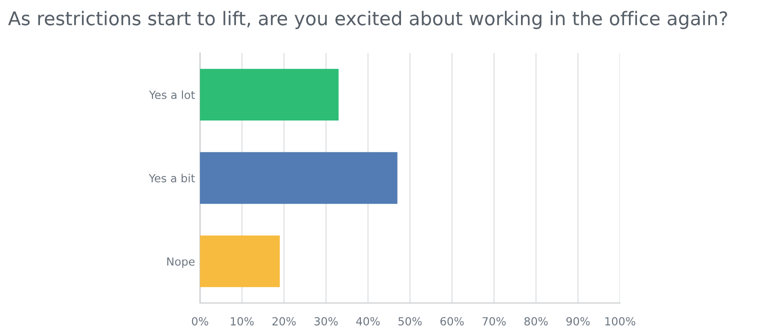 Image resolution: width=768 pixels, height=335 pixels. What do you see at coordinates (494, 321) in the screenshot?
I see `x-tick-label: 70%` at bounding box center [494, 321].